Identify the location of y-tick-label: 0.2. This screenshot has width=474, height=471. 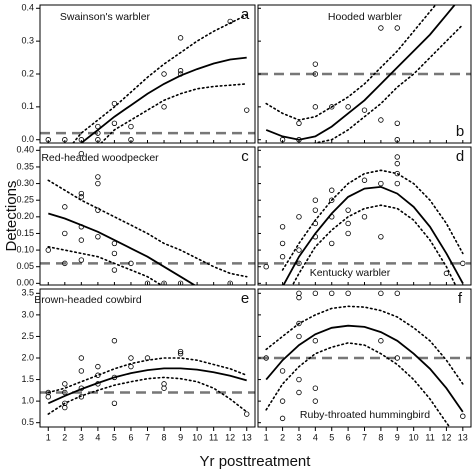
(27, 73).